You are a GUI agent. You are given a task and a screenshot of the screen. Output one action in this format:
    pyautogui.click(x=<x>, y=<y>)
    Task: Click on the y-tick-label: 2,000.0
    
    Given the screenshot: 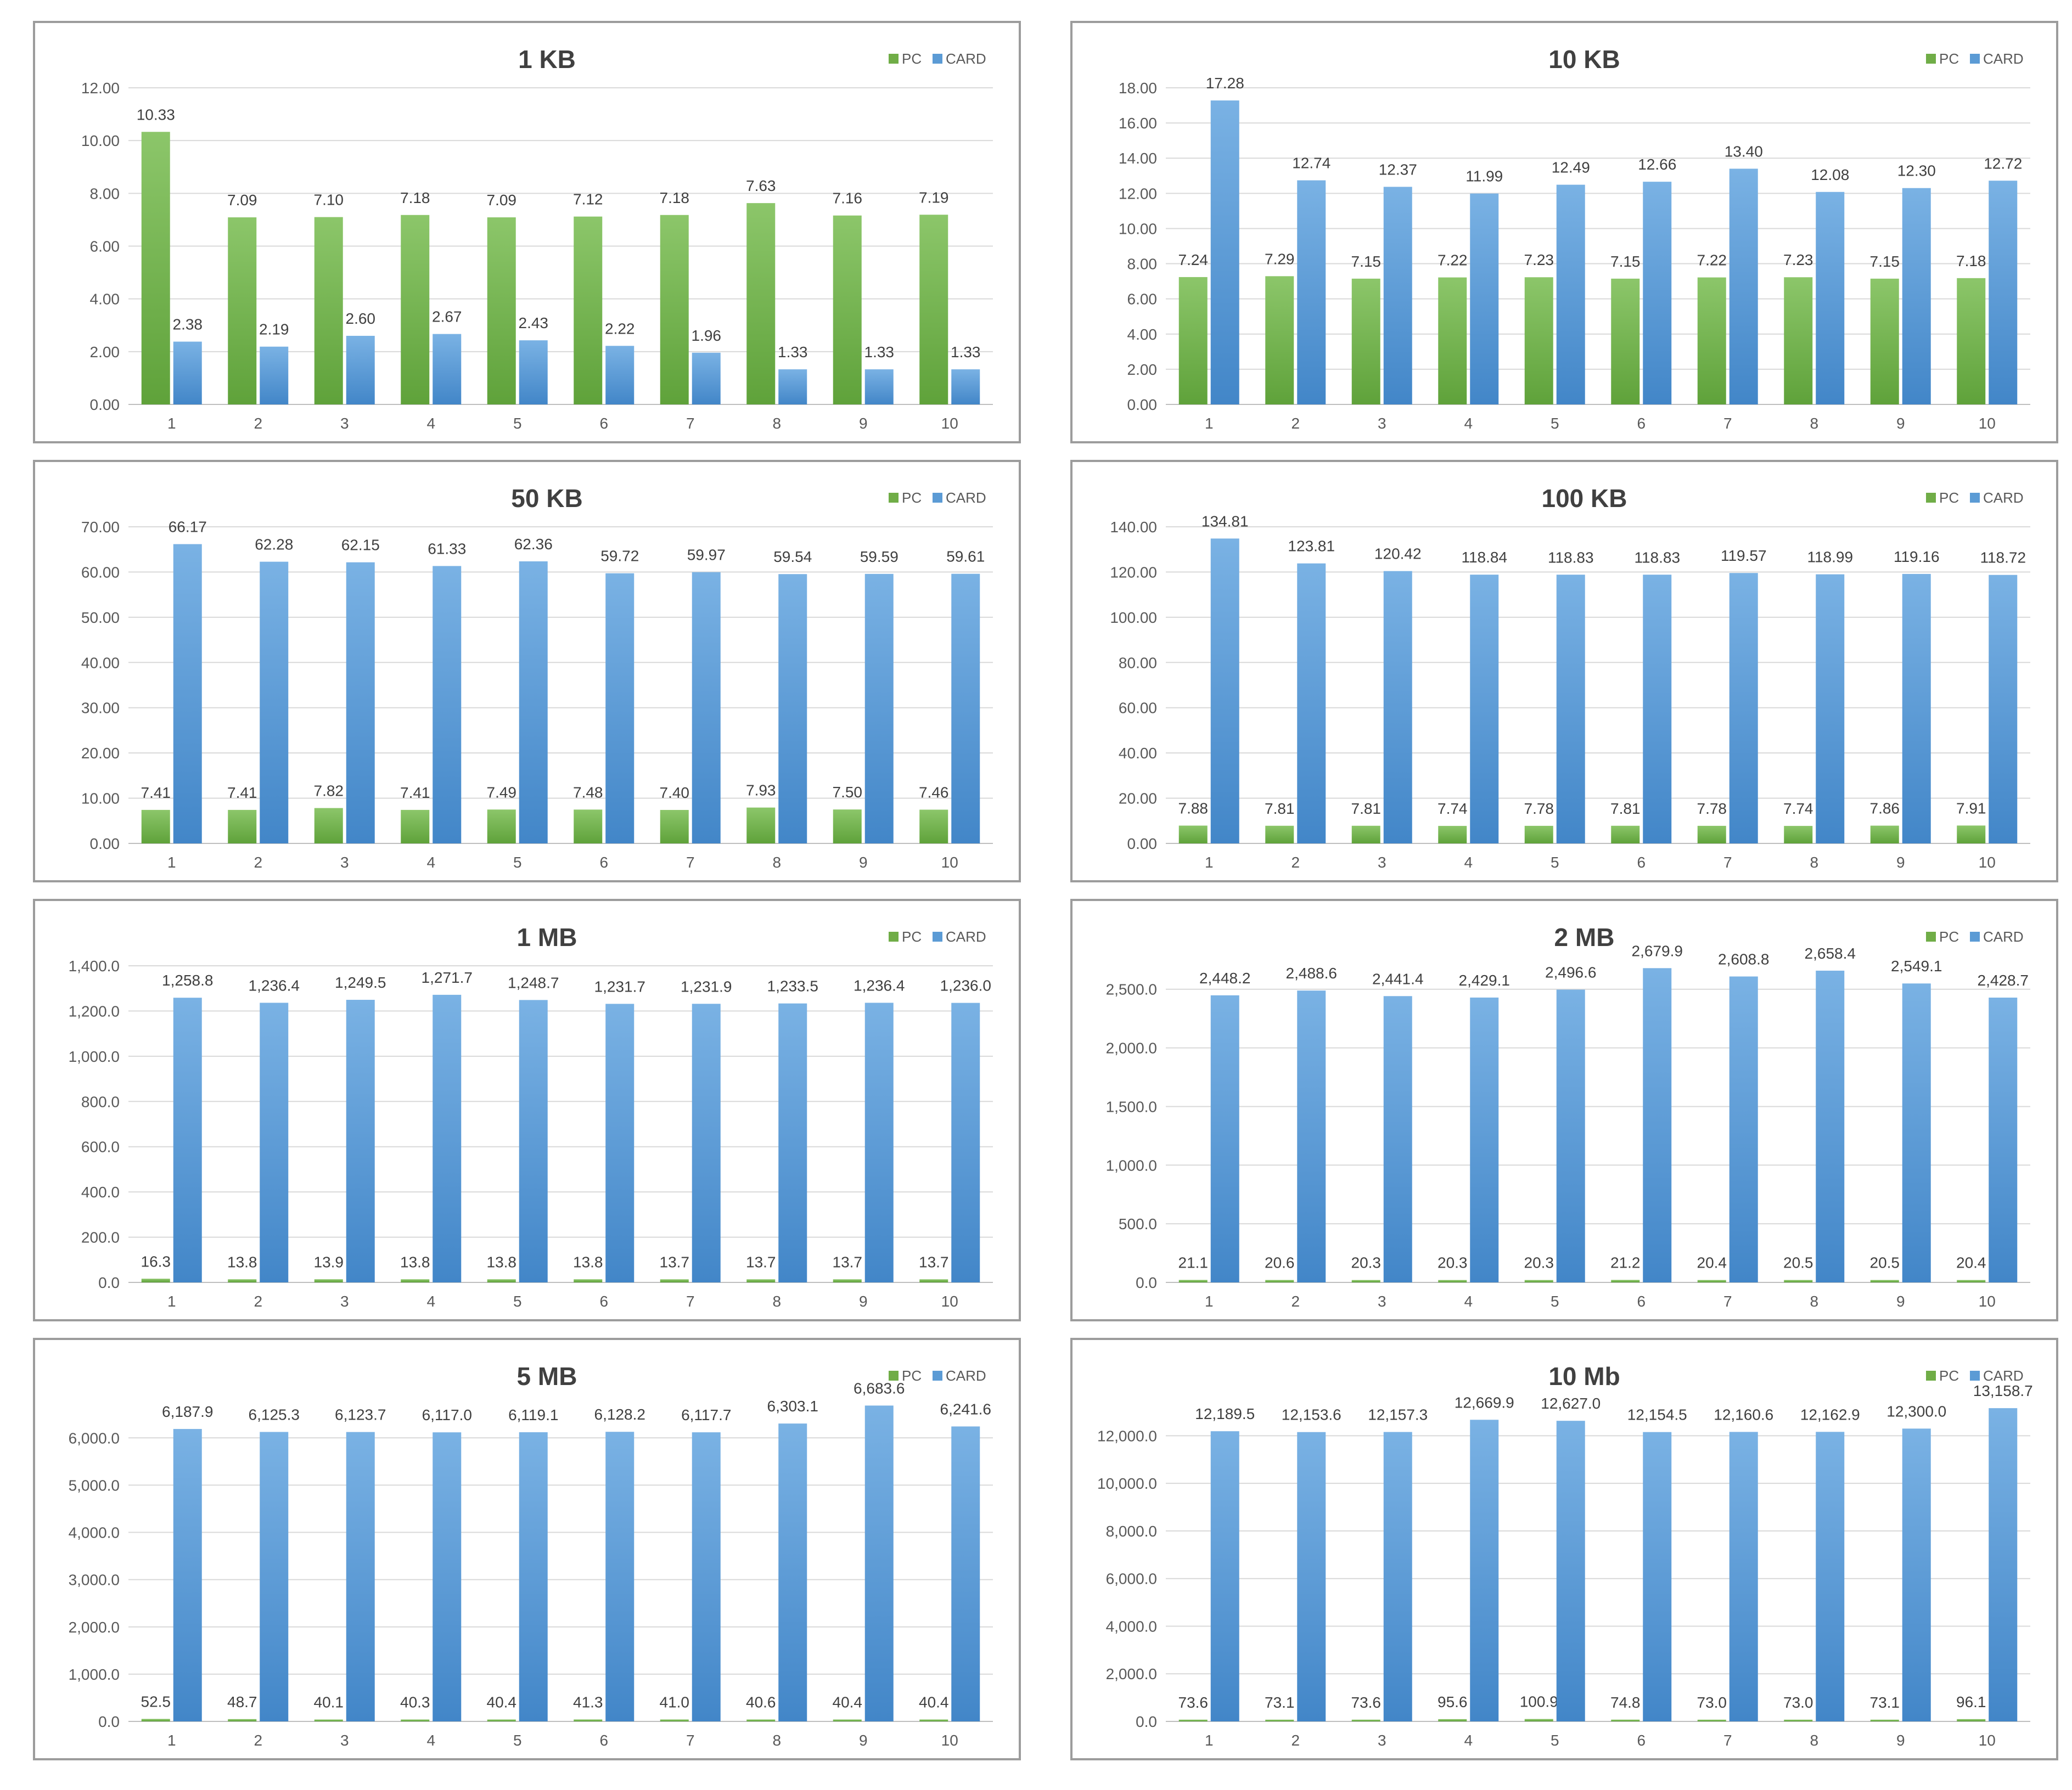 What is the action you would take?
    pyautogui.click(x=94, y=1628)
    